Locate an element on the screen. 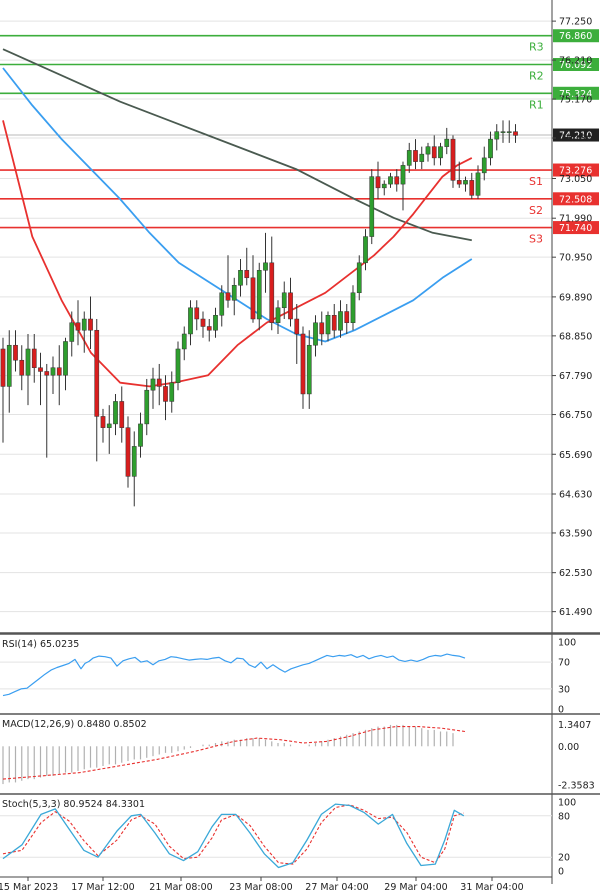 The height and width of the screenshot is (895, 600). level-name-r2: R2 is located at coordinates (536, 76).